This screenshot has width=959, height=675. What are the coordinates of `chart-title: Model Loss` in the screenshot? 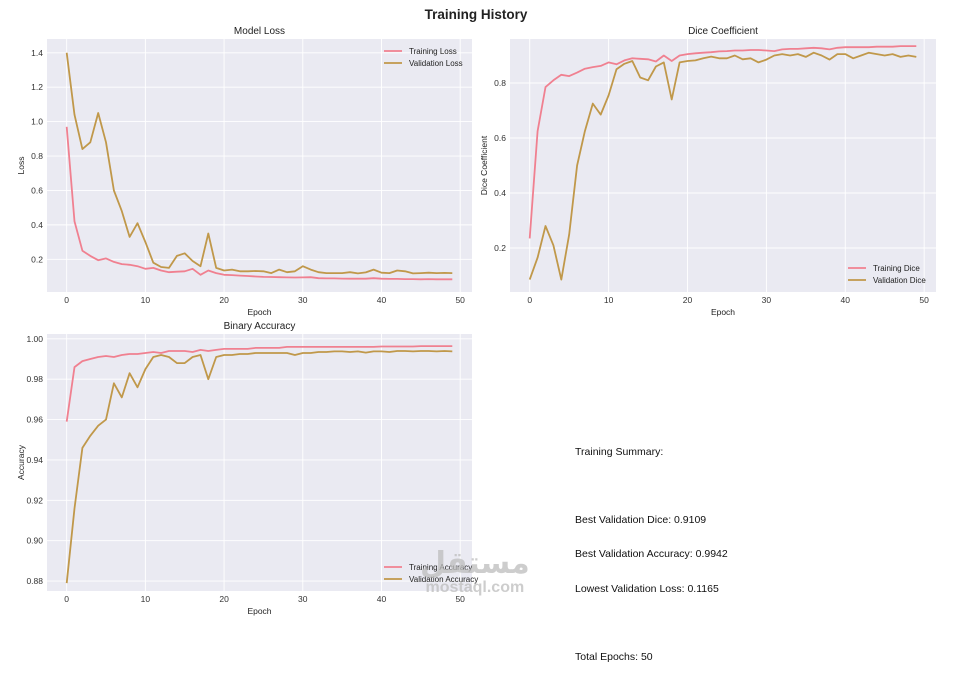 It's located at (259, 31).